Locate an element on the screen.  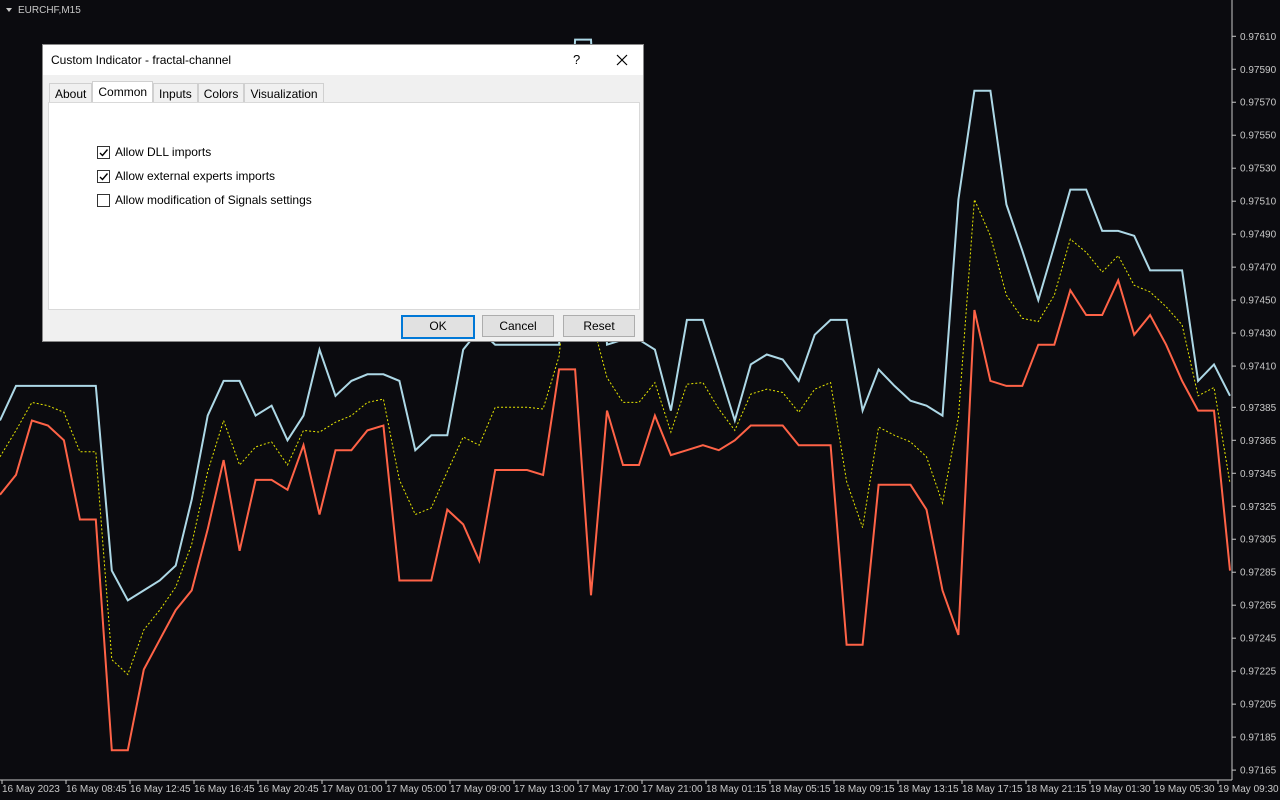
y-tick-label: 0.97265 is located at coordinates (1258, 606).